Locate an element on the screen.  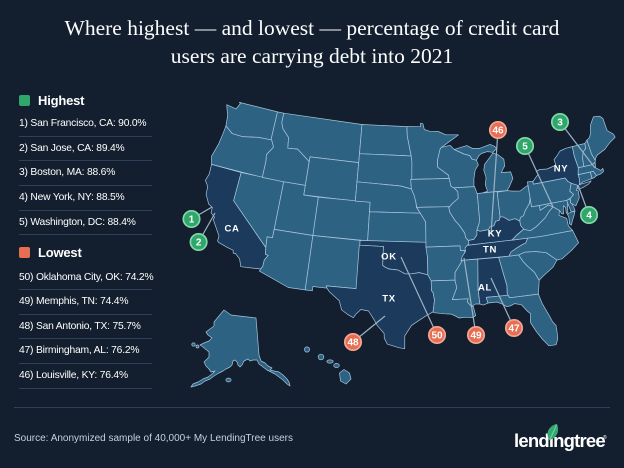
svg-text: AL is located at coordinates (485, 287).